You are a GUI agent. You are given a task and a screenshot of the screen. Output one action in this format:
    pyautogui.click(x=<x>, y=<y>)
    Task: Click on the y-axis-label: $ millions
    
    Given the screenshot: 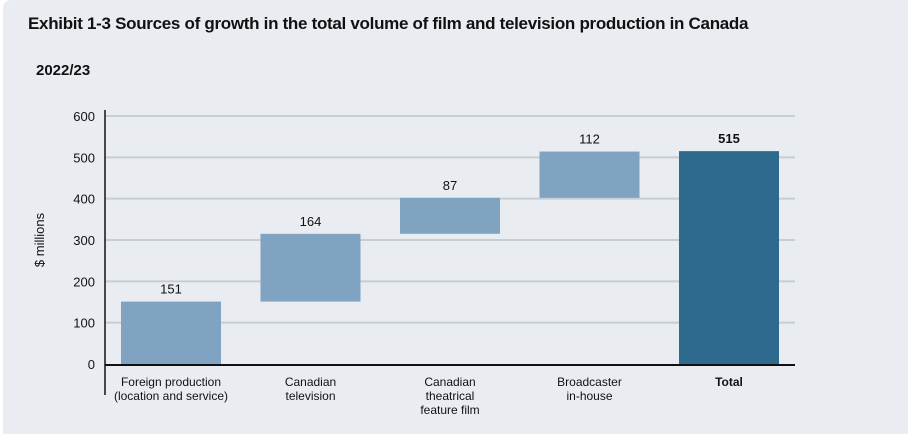 What is the action you would take?
    pyautogui.click(x=39, y=239)
    